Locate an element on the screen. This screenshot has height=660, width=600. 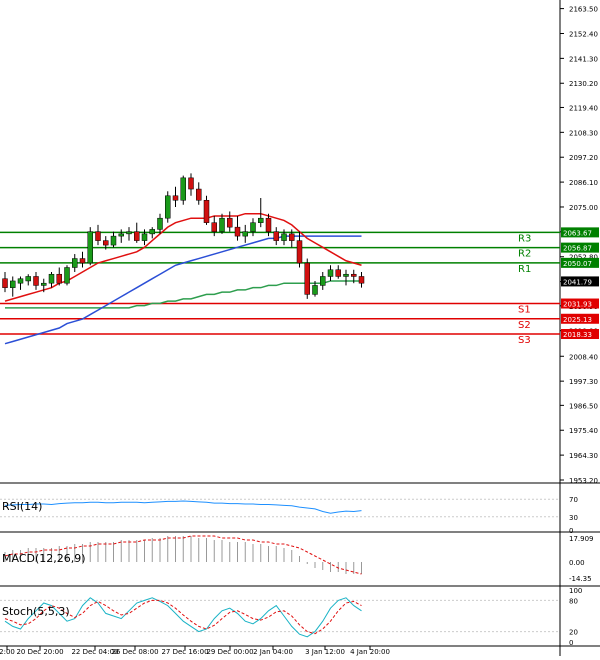
pivot-value-s1: 2031.93 is located at coordinates (577, 305).